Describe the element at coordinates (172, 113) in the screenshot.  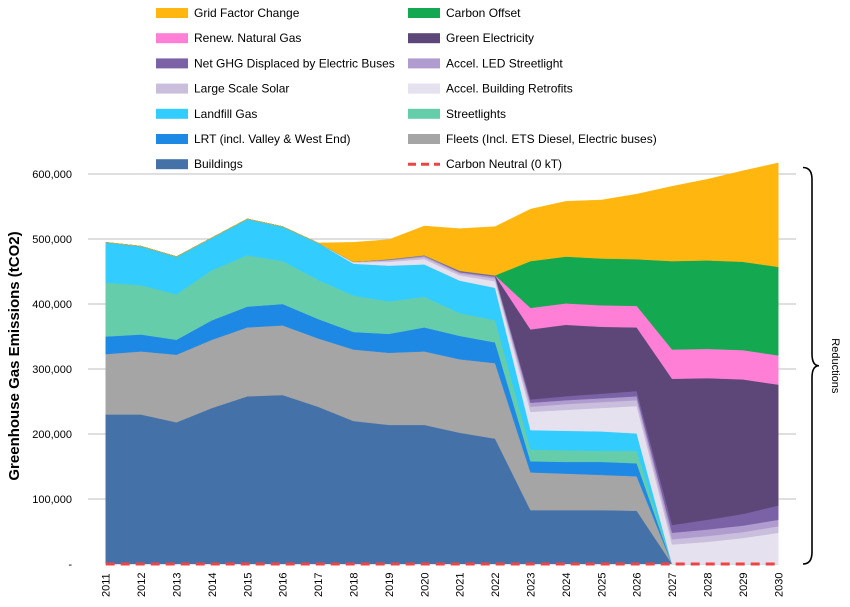
I see `legend-swatch-landfill-gas` at that location.